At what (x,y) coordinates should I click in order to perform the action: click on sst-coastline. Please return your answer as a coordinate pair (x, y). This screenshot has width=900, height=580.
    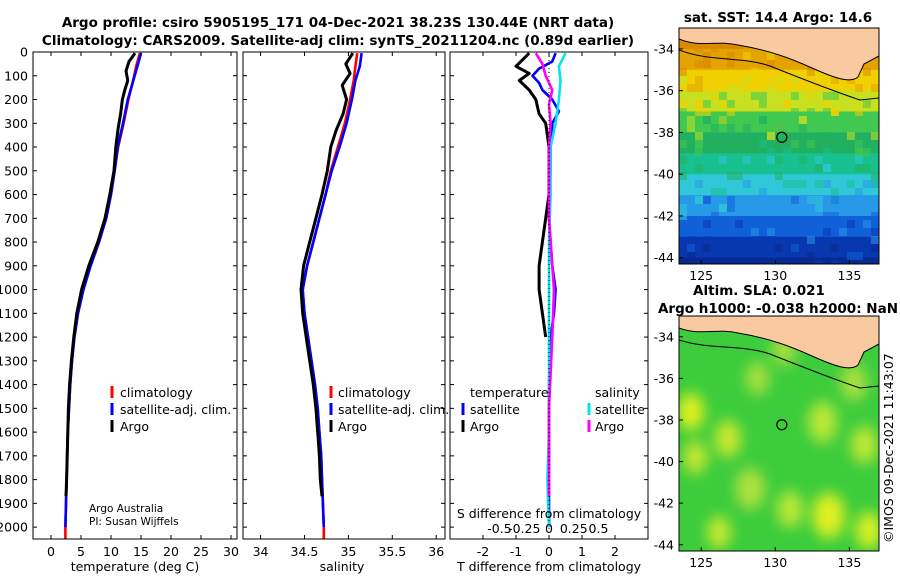
    Looking at the image, I should click on (779, 59).